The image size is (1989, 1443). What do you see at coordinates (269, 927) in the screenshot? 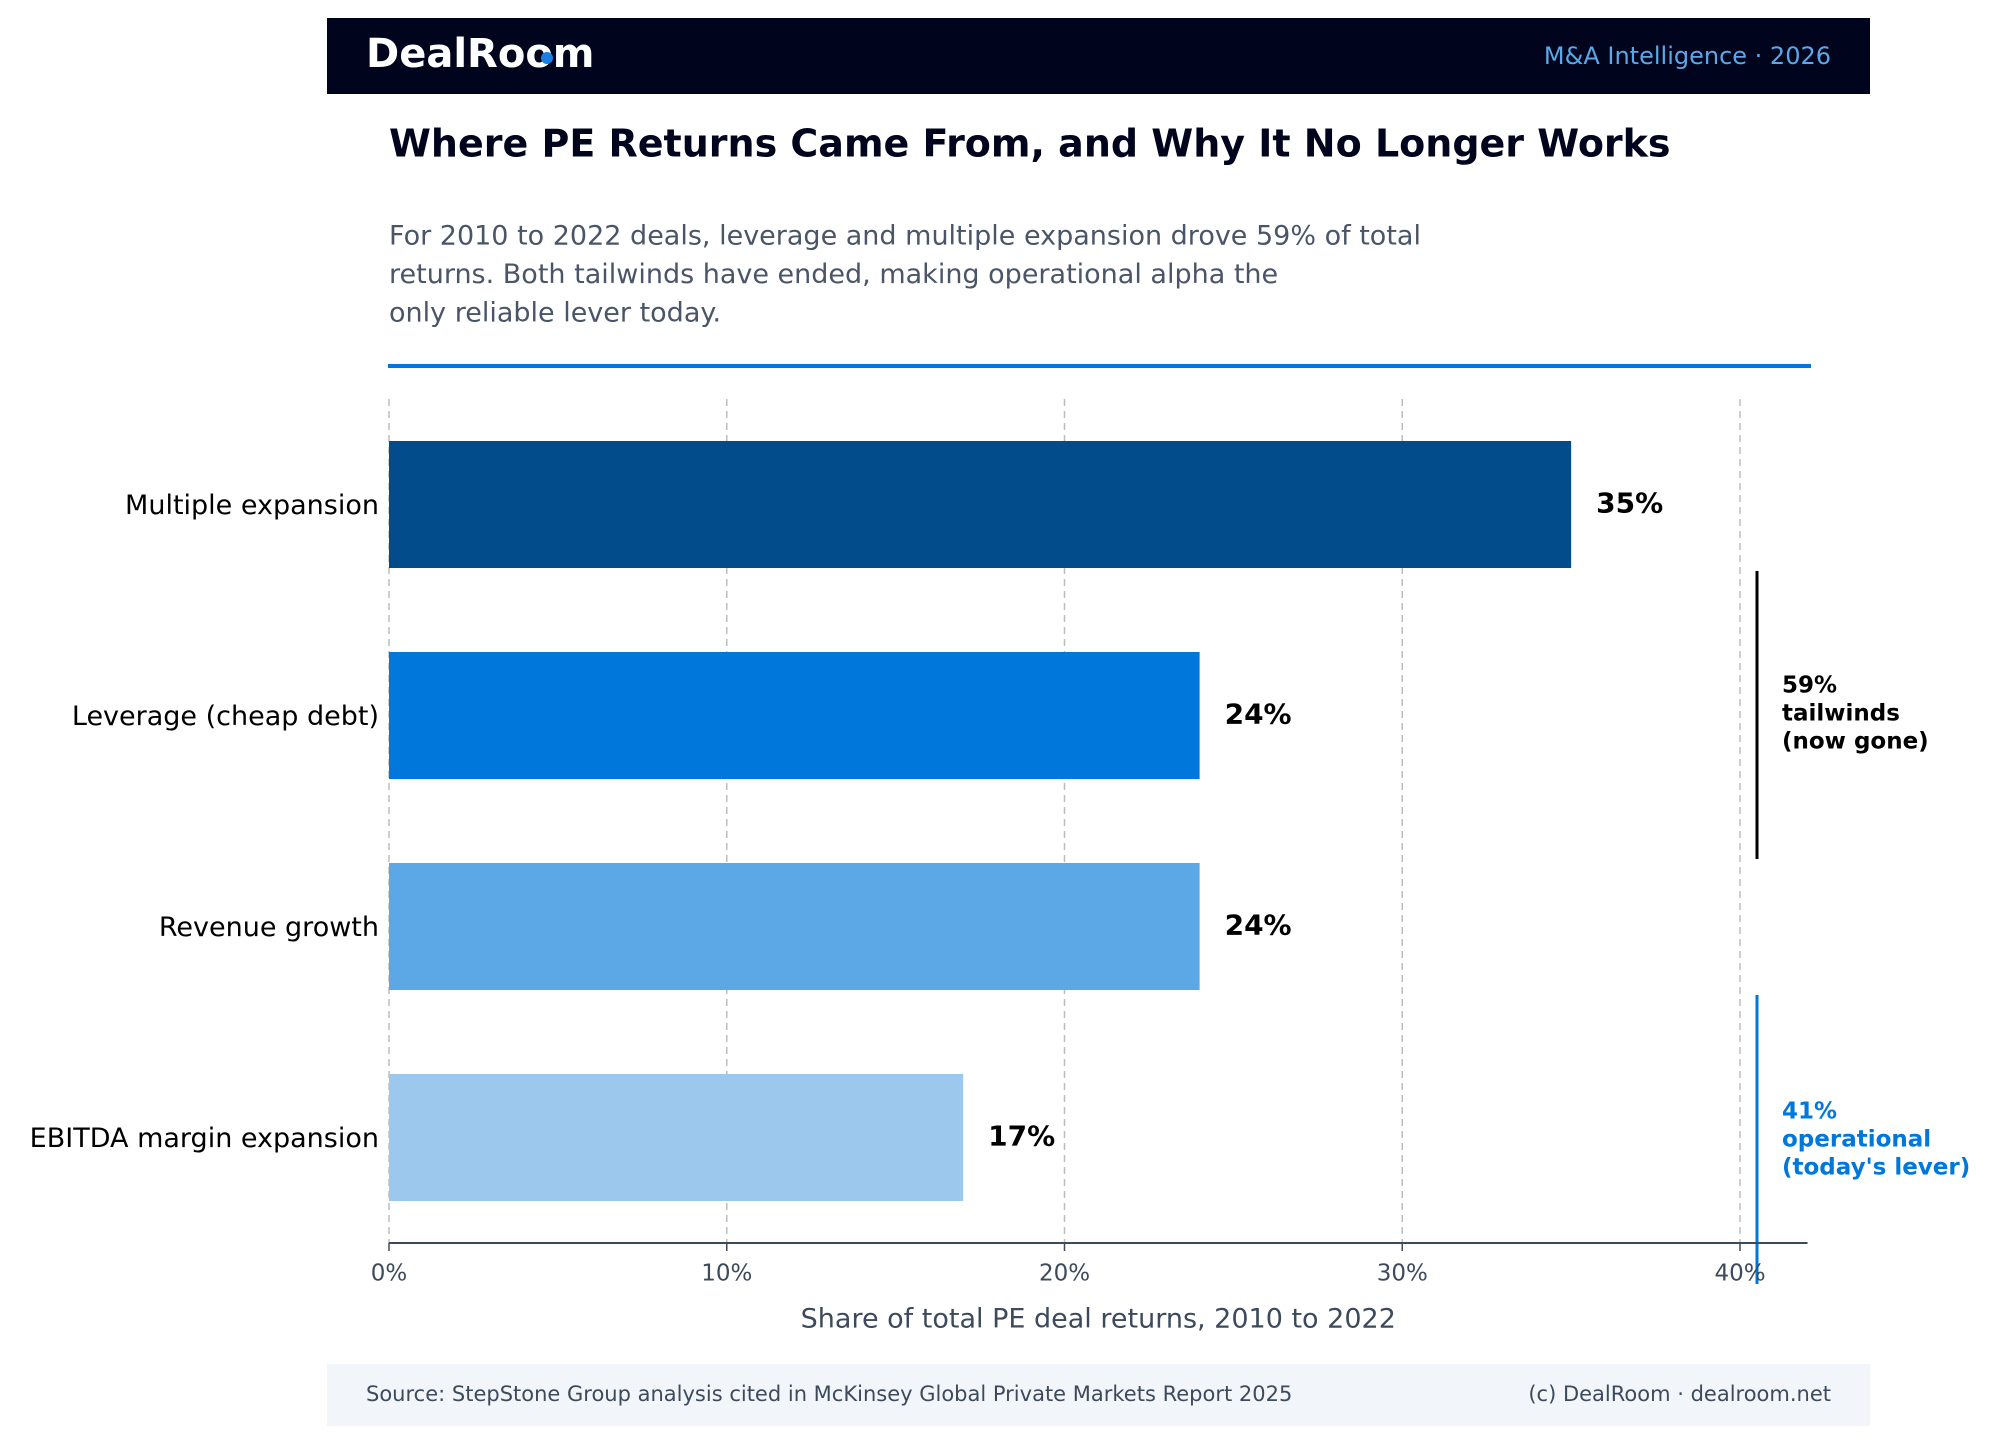
I see `y-tick-label: Revenue growth` at bounding box center [269, 927].